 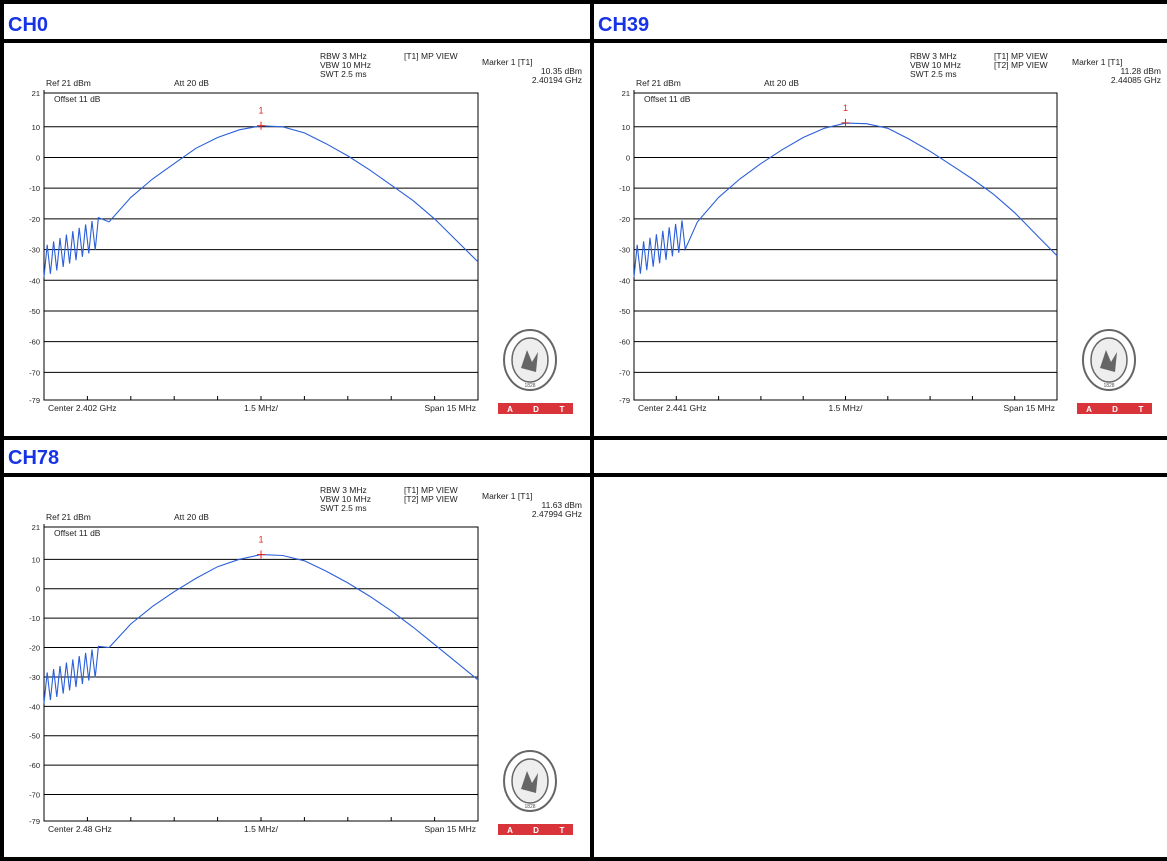 What do you see at coordinates (1136, 80) in the screenshot?
I see `marker-freq: 2.44085 GHz` at bounding box center [1136, 80].